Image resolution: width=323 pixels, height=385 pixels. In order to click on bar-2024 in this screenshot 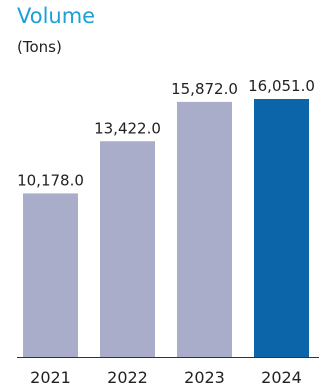, I will do `click(281, 228)`.